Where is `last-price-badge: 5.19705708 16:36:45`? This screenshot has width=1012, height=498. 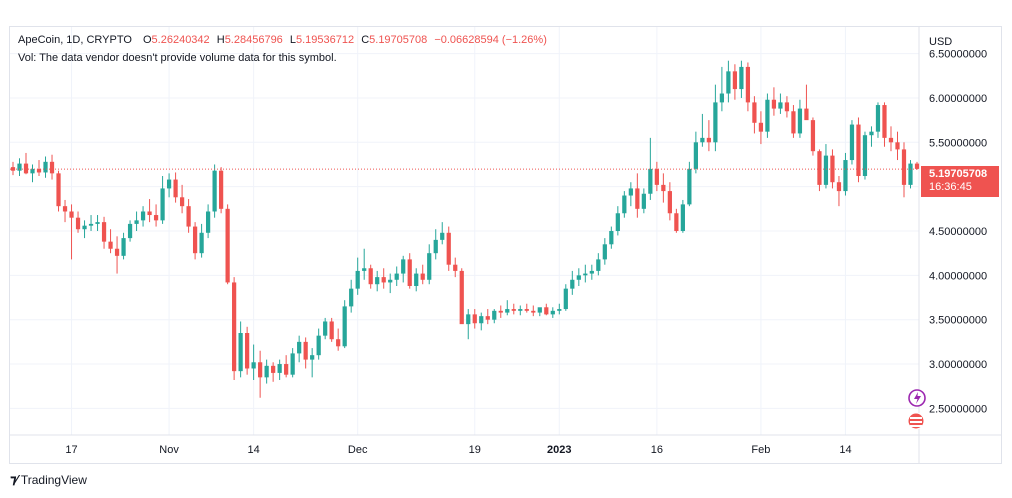
last-price-badge: 5.19705708 16:36:45 is located at coordinates (960, 181).